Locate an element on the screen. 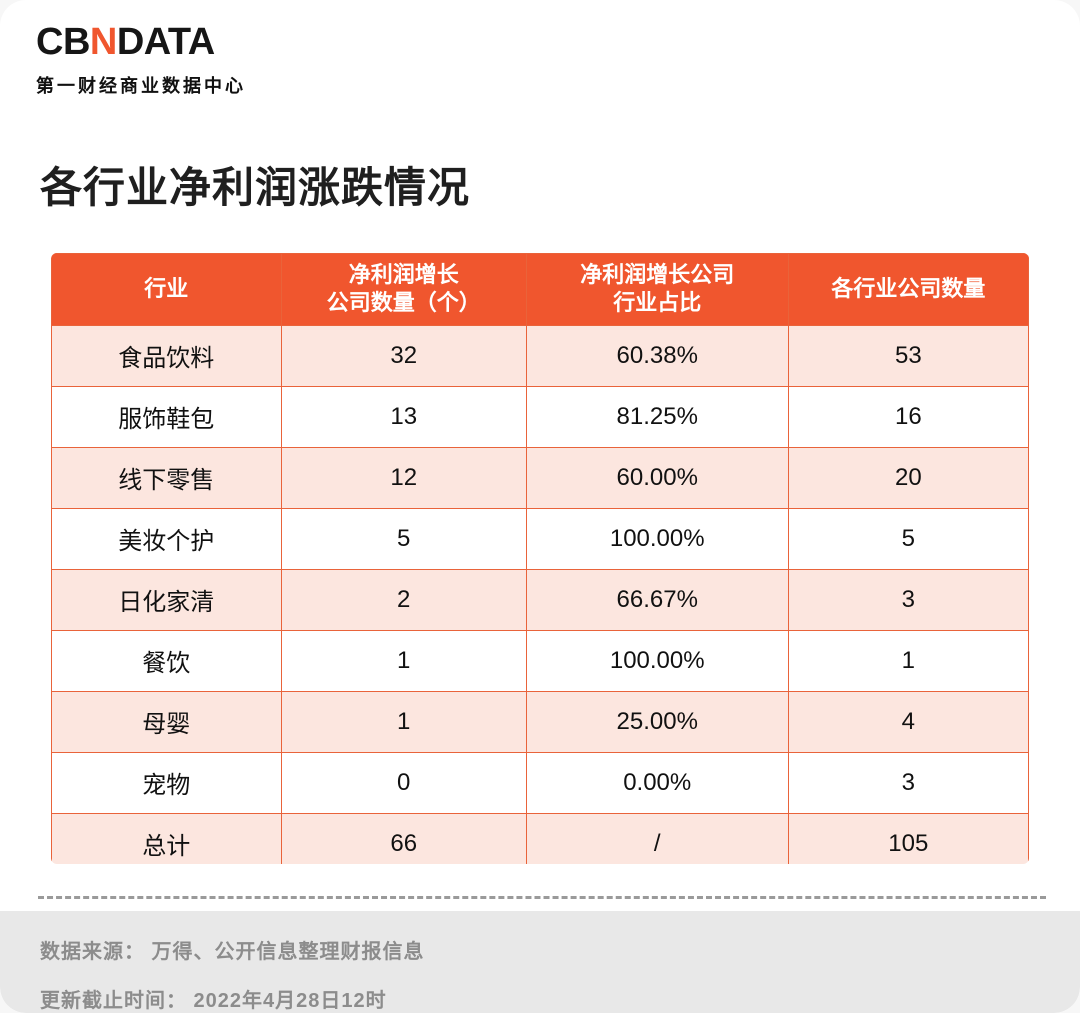 The height and width of the screenshot is (1013, 1080). table-cell-total-count: 4 is located at coordinates (908, 721).